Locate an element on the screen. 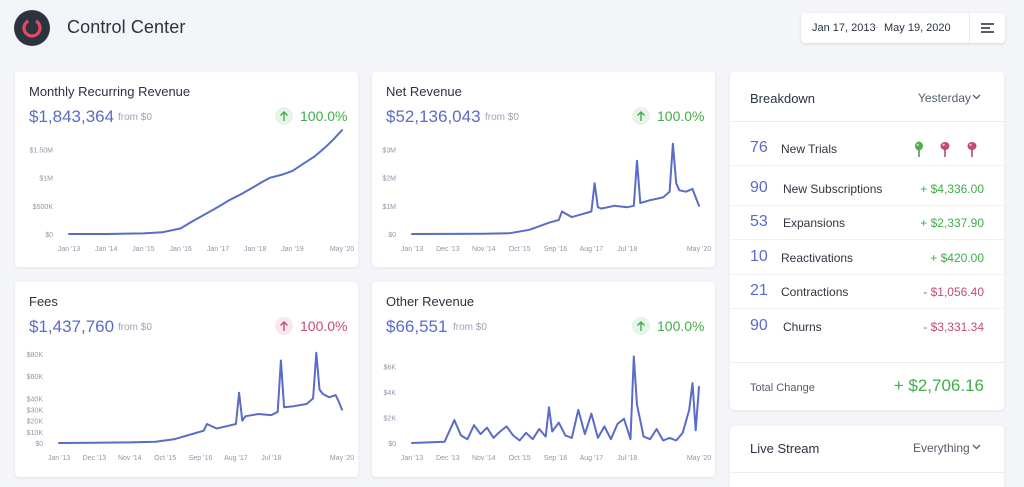  x-tick-label: Jan '16 is located at coordinates (181, 249).